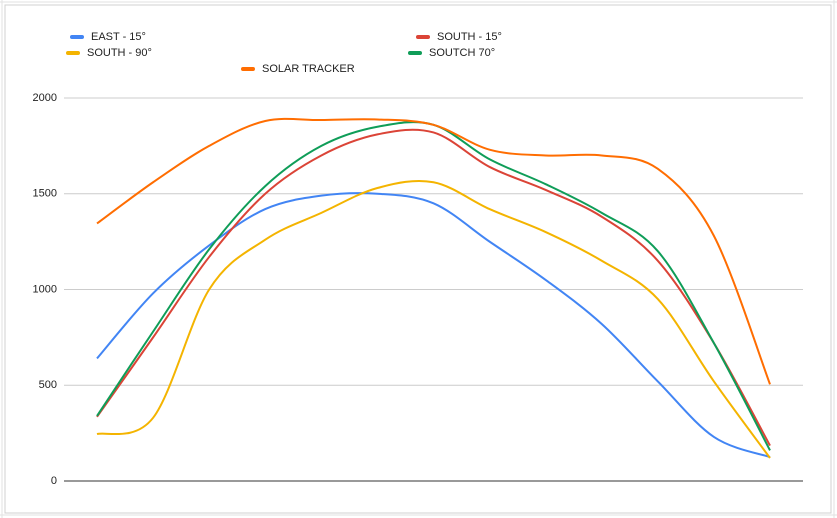  I want to click on legend-label: SOLAR TRACKER, so click(308, 69).